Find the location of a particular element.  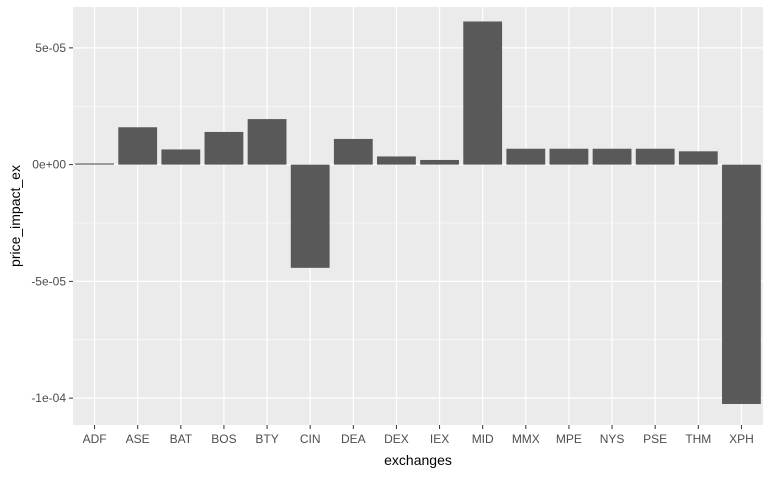

x-tick-label: ASE is located at coordinates (138, 439).